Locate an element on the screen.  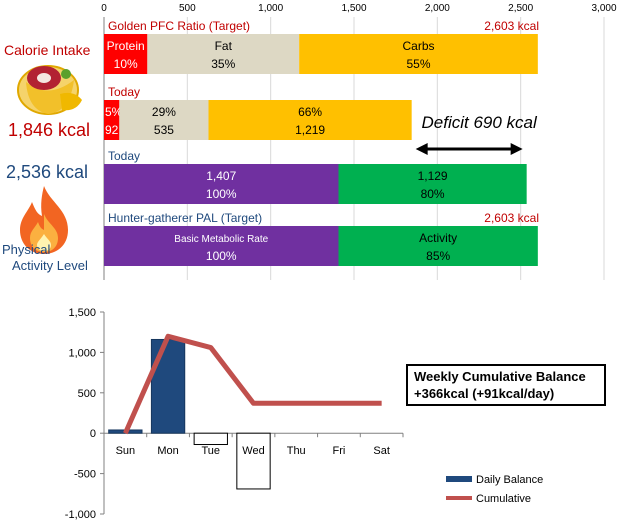
segment-label-bottom: 92 is located at coordinates (112, 130).